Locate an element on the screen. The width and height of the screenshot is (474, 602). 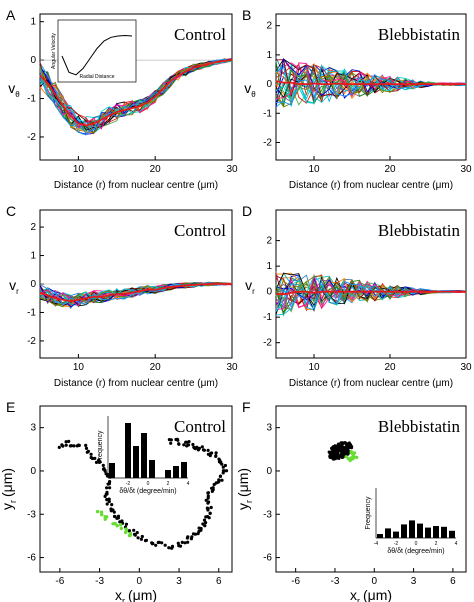
plot-frame is located at coordinates (371, 489).